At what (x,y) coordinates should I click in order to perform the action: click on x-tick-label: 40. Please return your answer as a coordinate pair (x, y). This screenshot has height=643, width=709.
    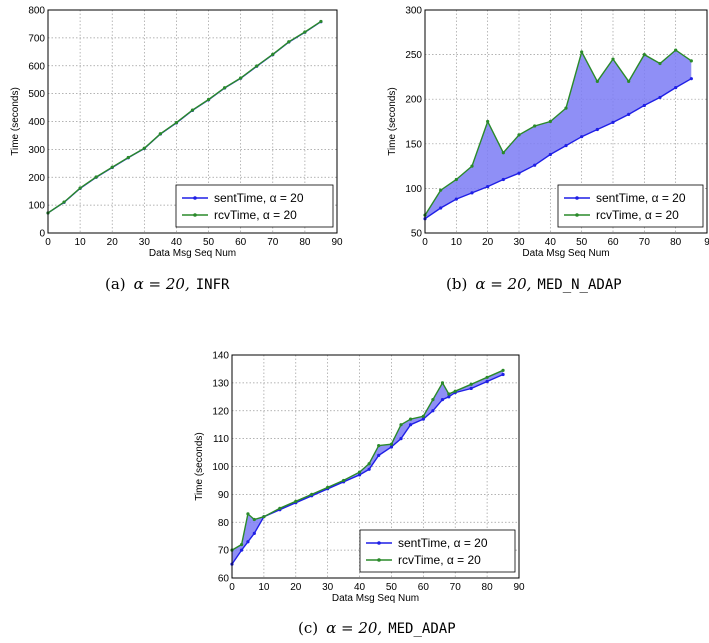
    Looking at the image, I should click on (551, 242).